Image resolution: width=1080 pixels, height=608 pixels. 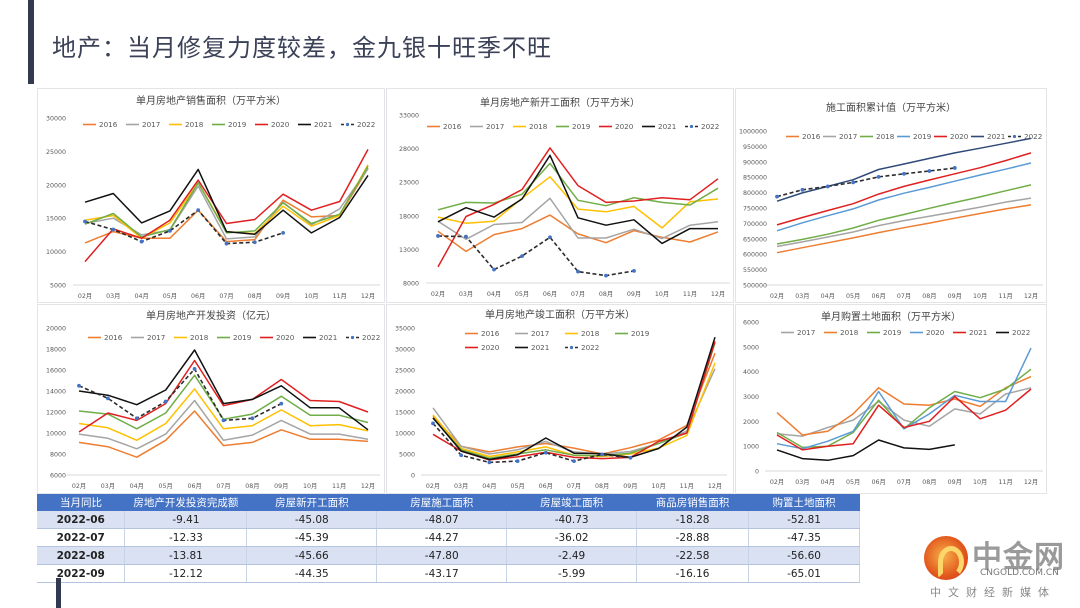 What do you see at coordinates (904, 229) in the screenshot?
I see `series-line-2016` at bounding box center [904, 229].